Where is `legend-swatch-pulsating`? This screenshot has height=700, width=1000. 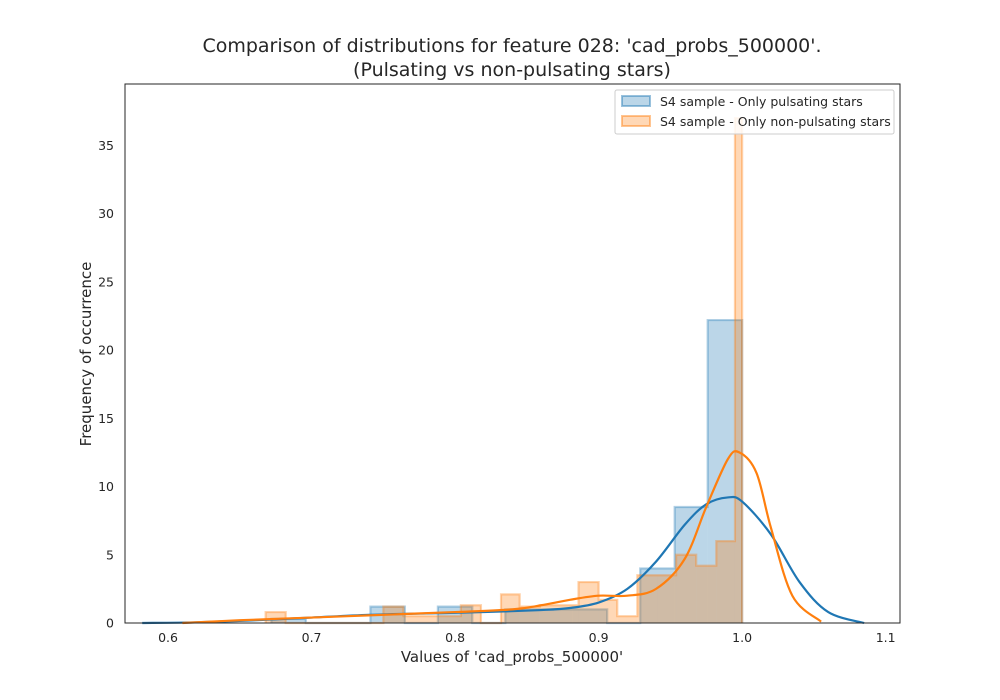 legend-swatch-pulsating is located at coordinates (636, 101).